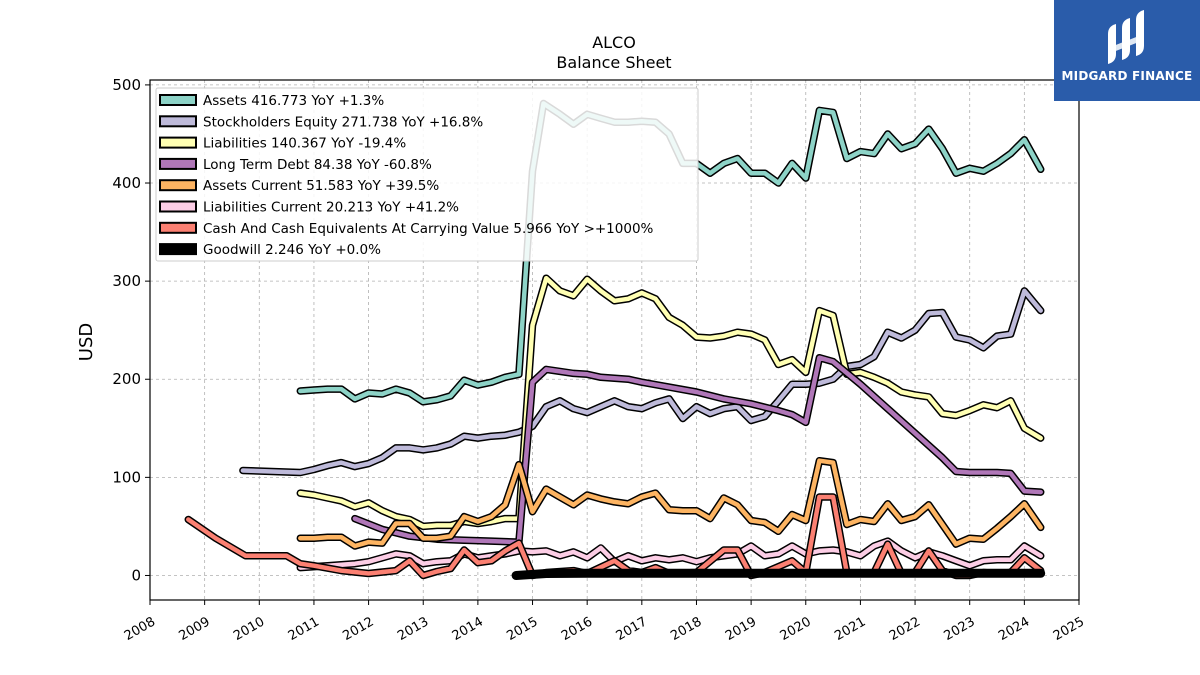 Image resolution: width=1200 pixels, height=675 pixels. What do you see at coordinates (304, 629) in the screenshot?
I see `x-tick-label: 2011` at bounding box center [304, 629].